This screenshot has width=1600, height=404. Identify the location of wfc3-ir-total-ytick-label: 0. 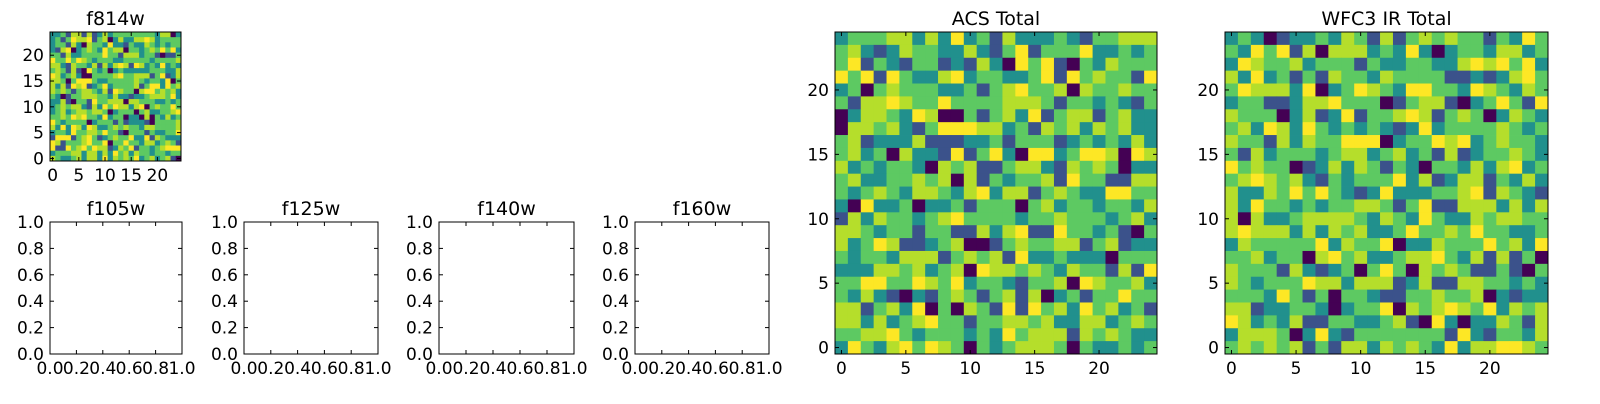
(1213, 349).